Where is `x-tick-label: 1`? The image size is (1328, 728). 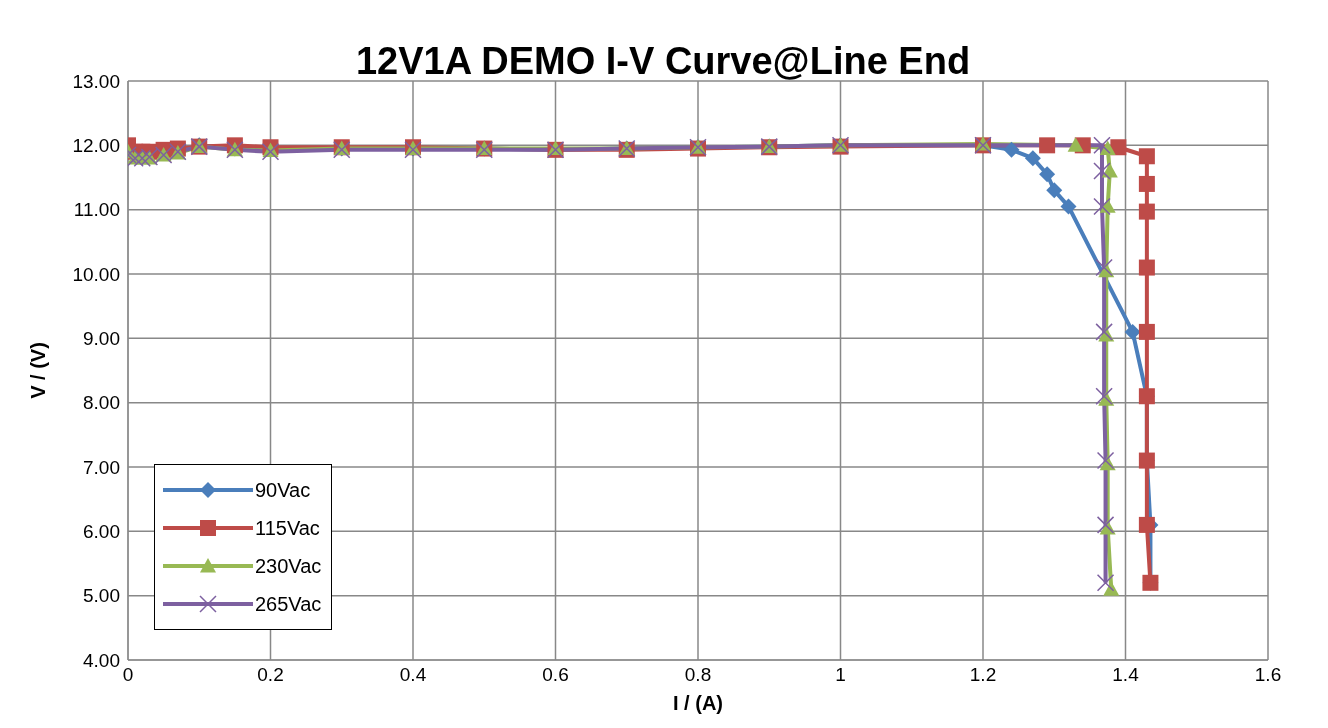 x-tick-label: 1 is located at coordinates (840, 675).